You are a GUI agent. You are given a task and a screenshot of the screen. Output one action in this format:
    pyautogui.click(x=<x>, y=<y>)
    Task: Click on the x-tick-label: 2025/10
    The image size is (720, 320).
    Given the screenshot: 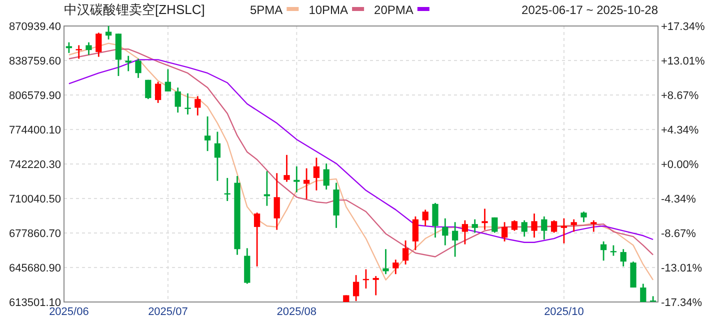 What is the action you would take?
    pyautogui.click(x=564, y=312)
    